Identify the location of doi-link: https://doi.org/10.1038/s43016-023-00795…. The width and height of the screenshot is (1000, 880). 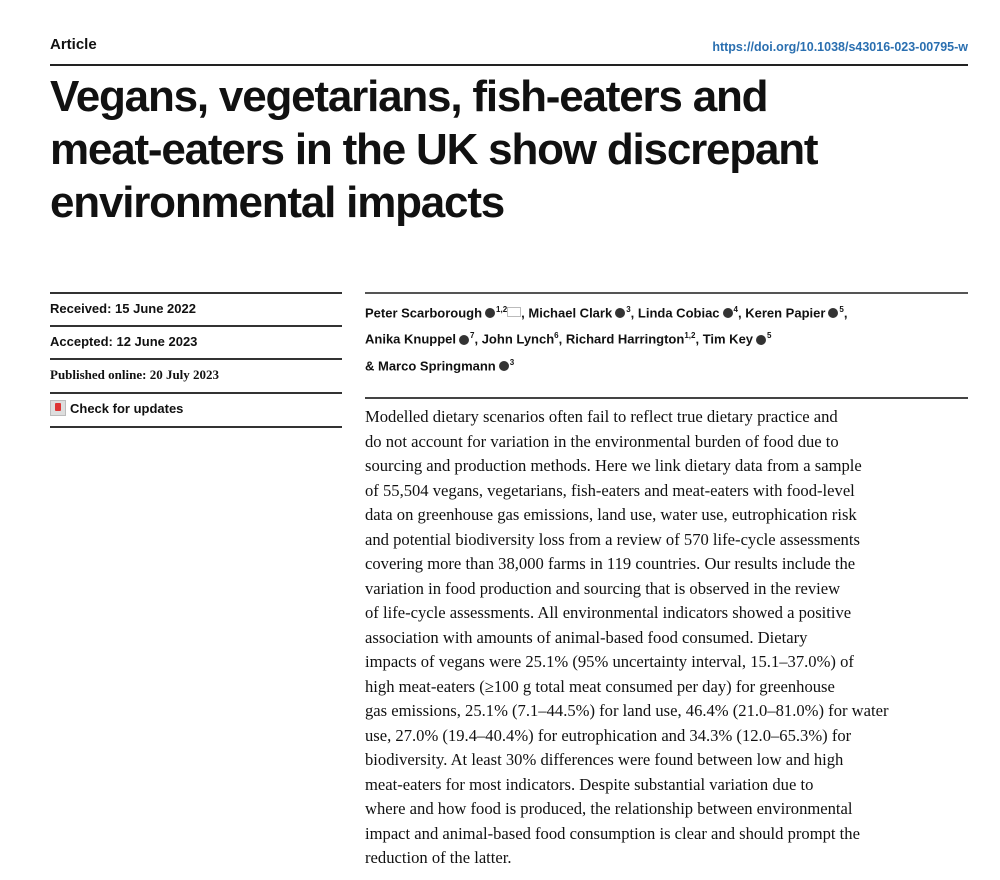
(840, 47).